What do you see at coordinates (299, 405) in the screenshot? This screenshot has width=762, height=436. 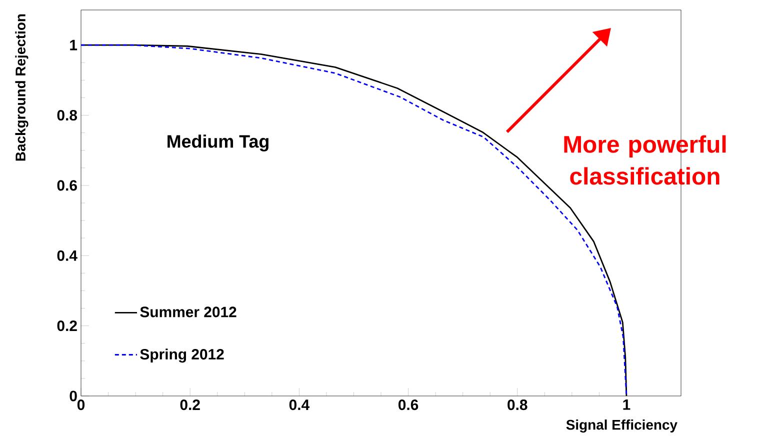 I see `x-tick-label: 0.4` at bounding box center [299, 405].